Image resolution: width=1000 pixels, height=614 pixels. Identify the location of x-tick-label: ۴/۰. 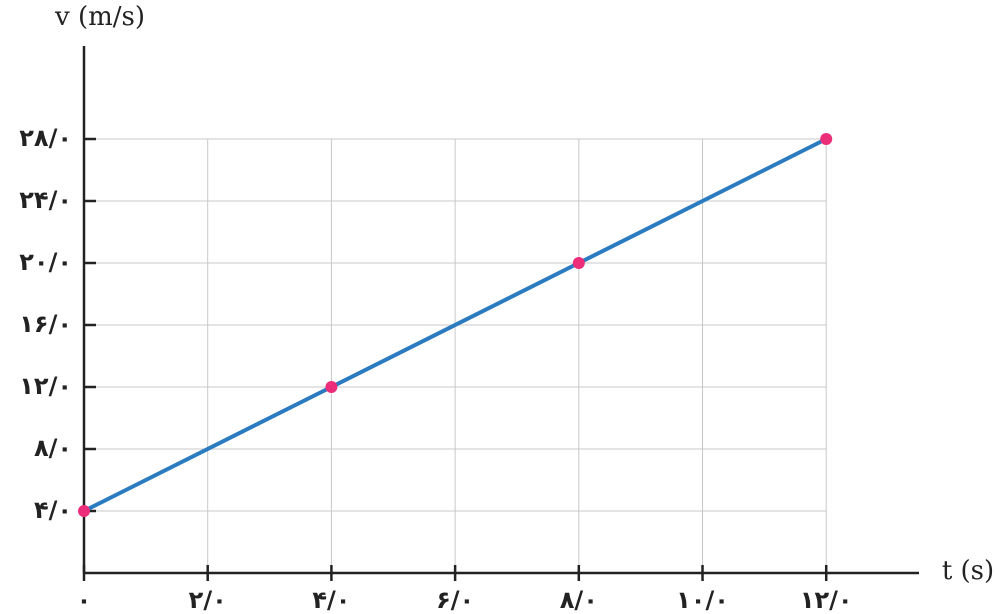
(331, 600).